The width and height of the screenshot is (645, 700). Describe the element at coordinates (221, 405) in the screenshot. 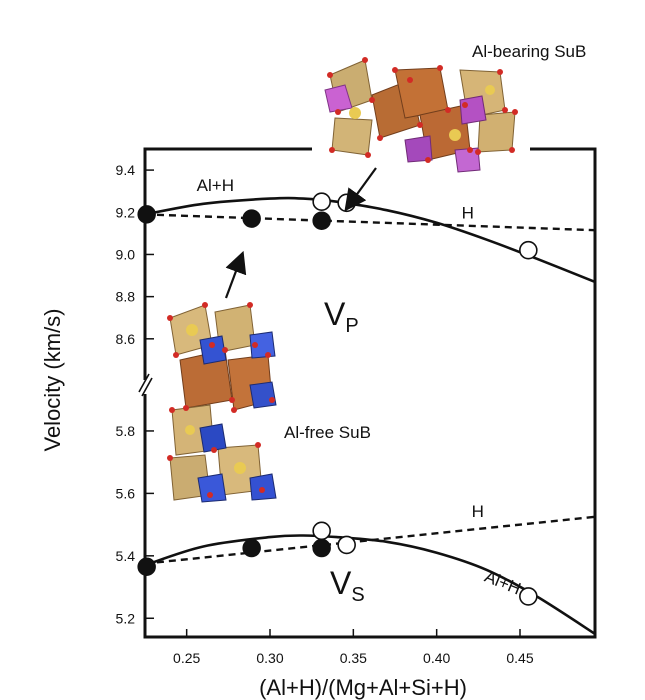

I see `al-free-structure-image` at that location.